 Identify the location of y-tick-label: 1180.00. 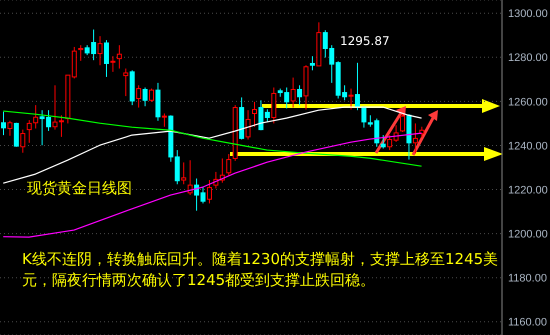
(527, 278).